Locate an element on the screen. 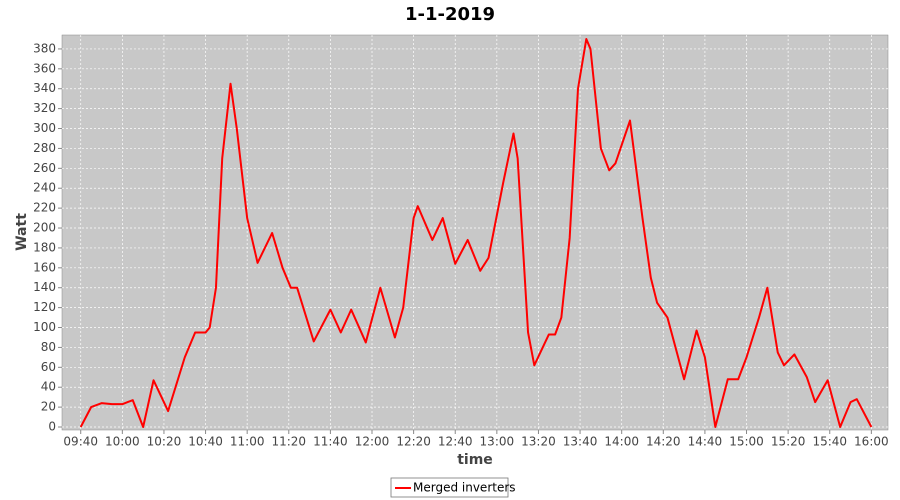 This screenshot has width=900, height=500. y-tick-label: 140 is located at coordinates (44, 287).